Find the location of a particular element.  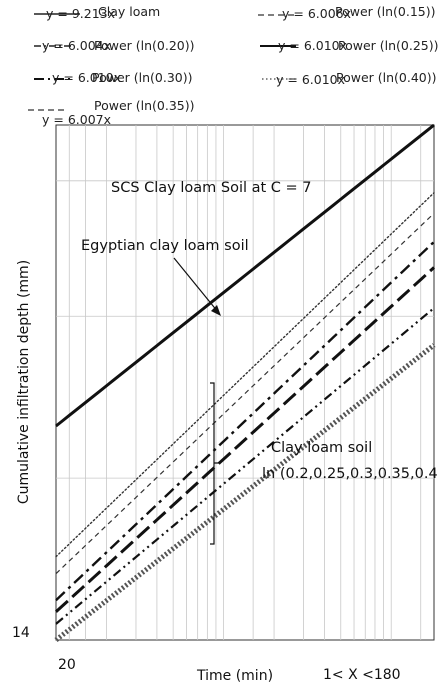

legend-entry-power-020: y = 6.004x Power (ln(0.20)) is located at coordinates (114, 45).